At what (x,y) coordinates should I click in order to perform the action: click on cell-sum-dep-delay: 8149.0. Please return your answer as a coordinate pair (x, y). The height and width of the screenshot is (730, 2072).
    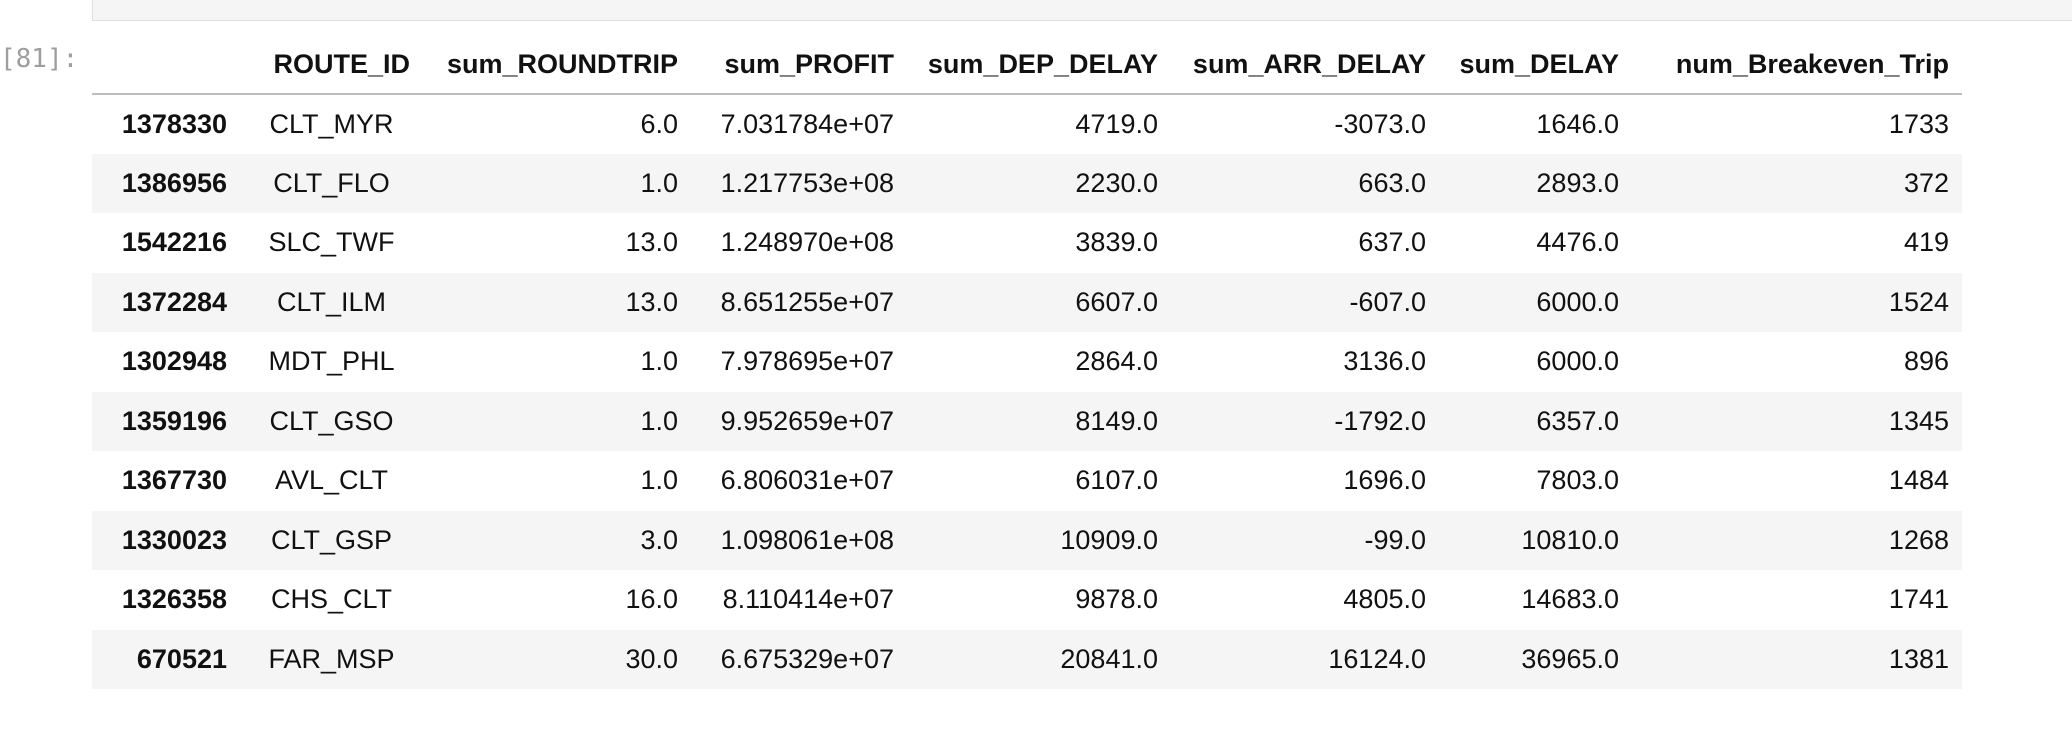
    Looking at the image, I should click on (1116, 420).